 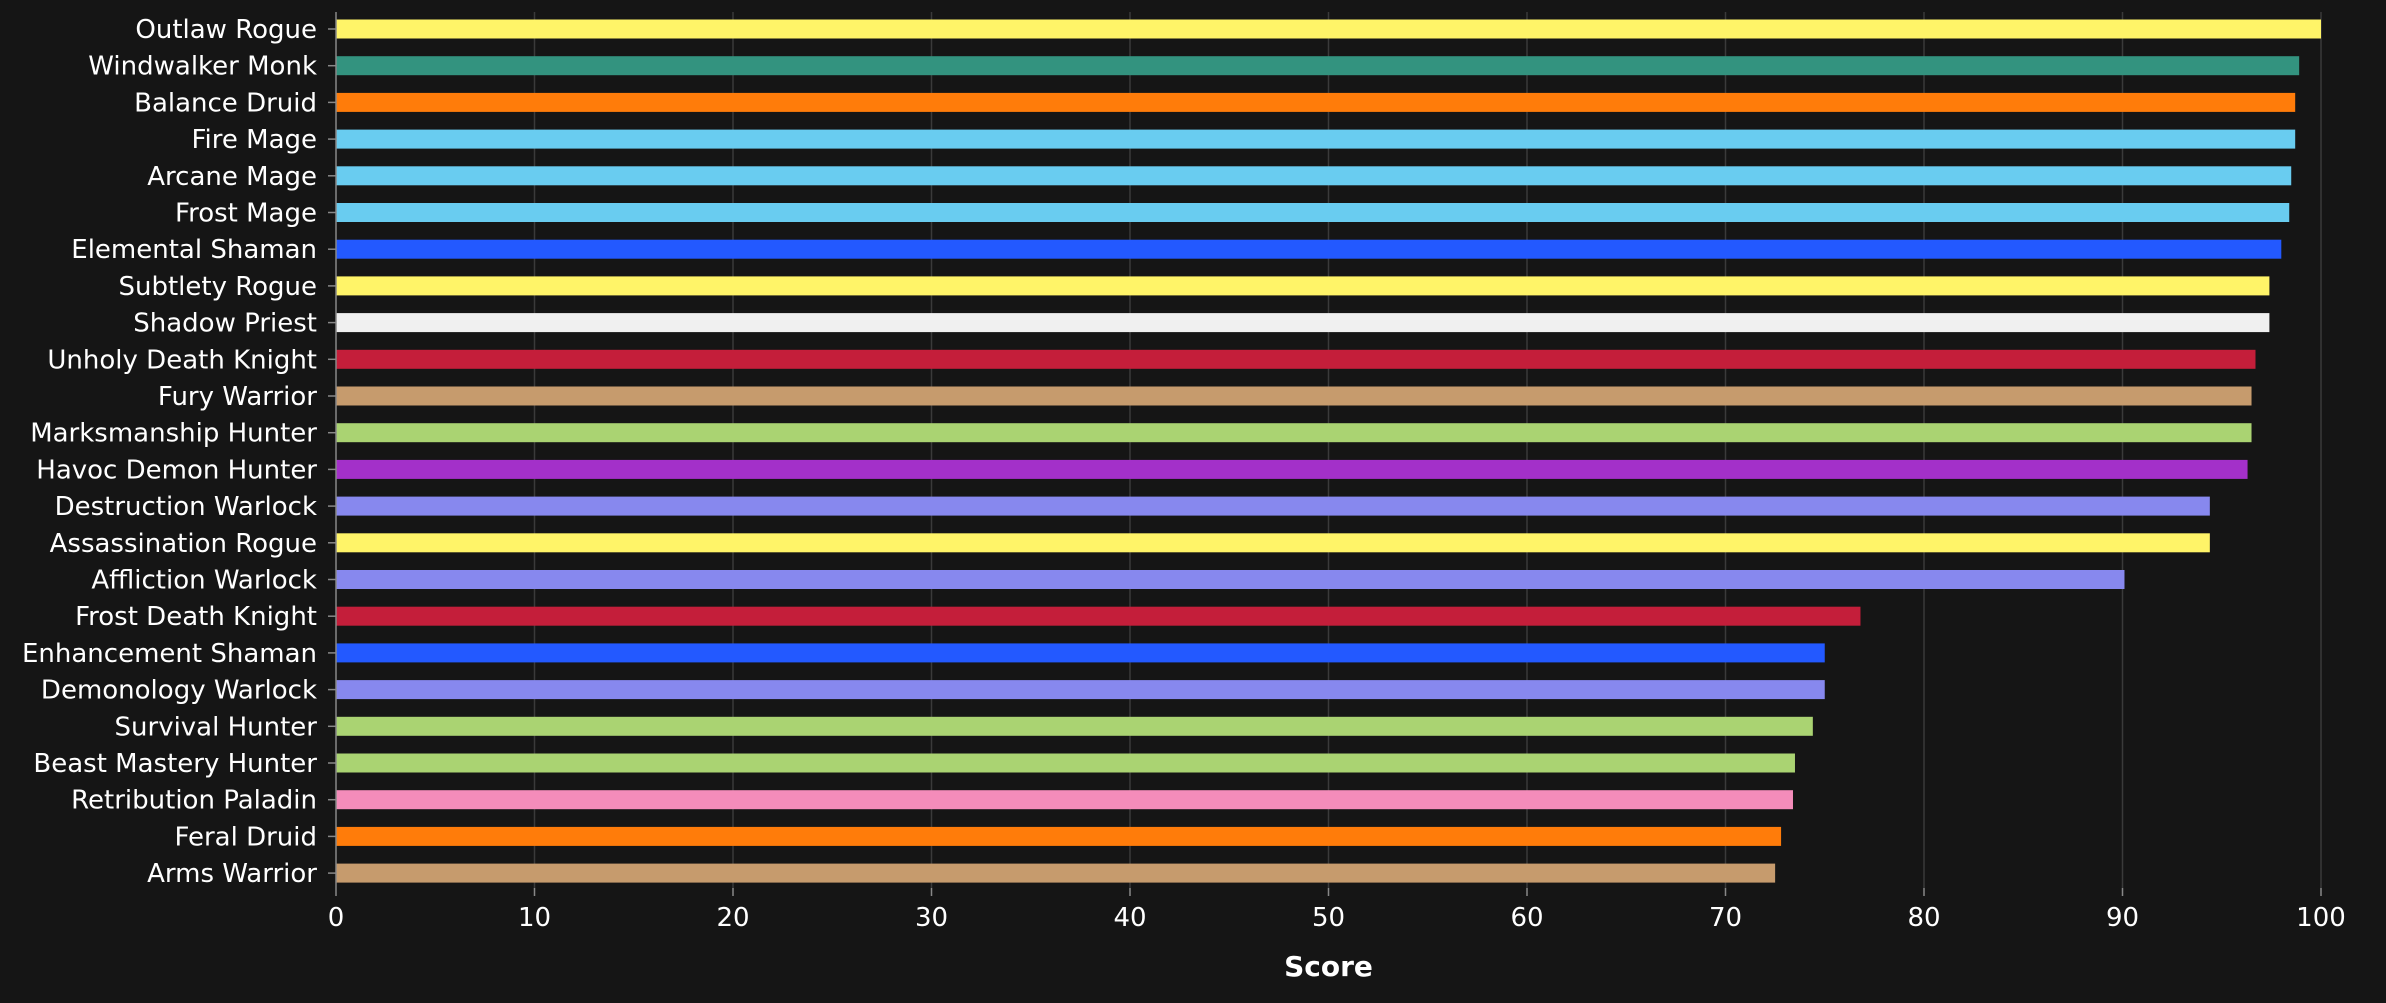 What do you see at coordinates (225, 324) in the screenshot?
I see `category-label: Shadow Priest` at bounding box center [225, 324].